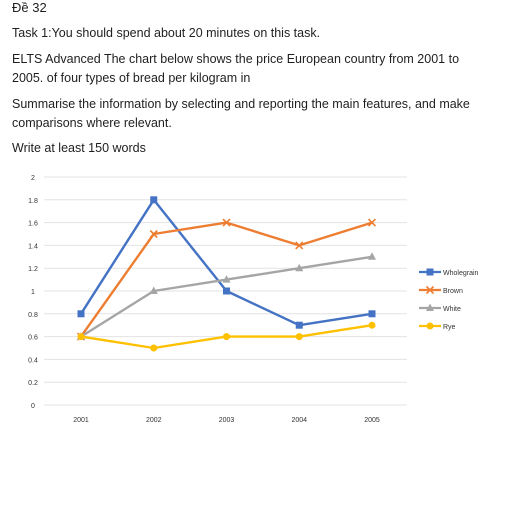 This screenshot has height=506, width=512. I want to click on x-tick-label: 2003, so click(227, 420).